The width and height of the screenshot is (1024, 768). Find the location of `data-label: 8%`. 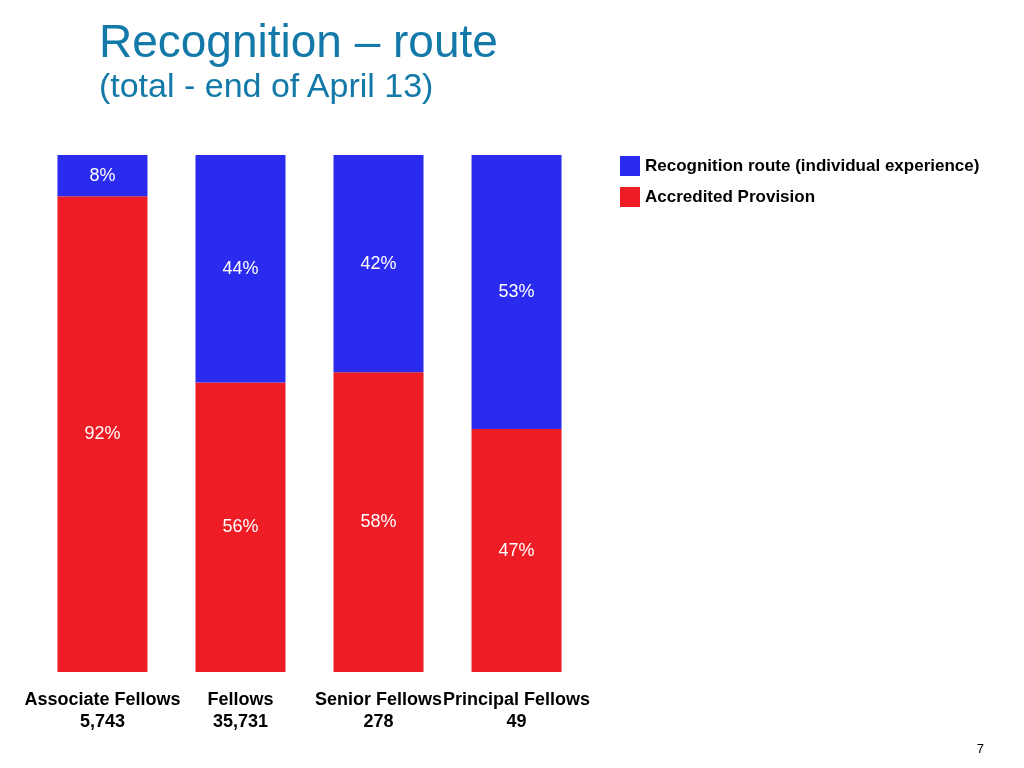

data-label: 8% is located at coordinates (102, 174).